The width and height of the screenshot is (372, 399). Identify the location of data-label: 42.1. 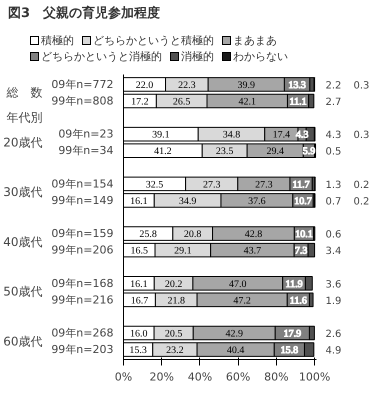
(247, 102).